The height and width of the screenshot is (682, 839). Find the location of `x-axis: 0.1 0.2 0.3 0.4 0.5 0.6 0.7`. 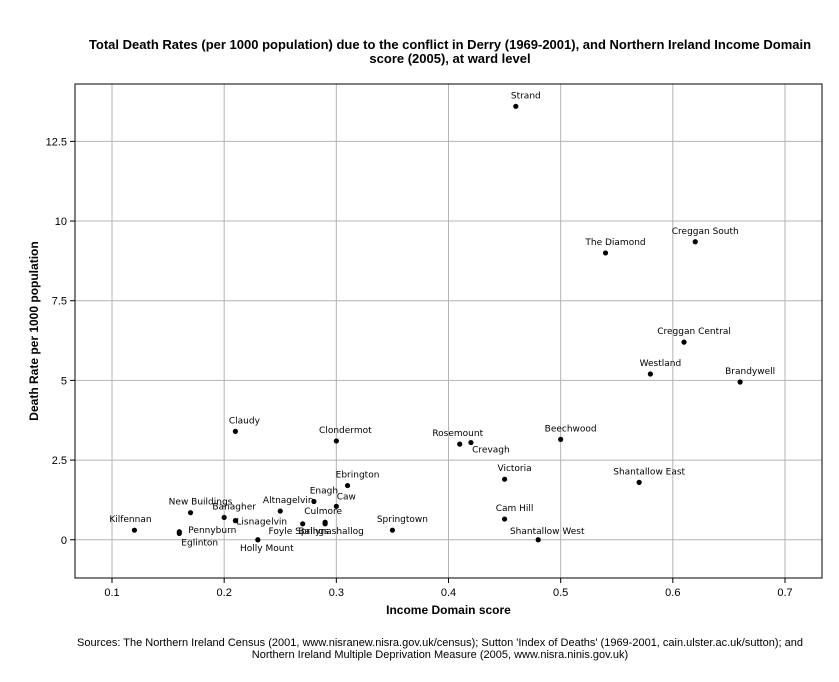

x-axis: 0.1 0.2 0.3 0.4 0.5 0.6 0.7 is located at coordinates (448, 588).